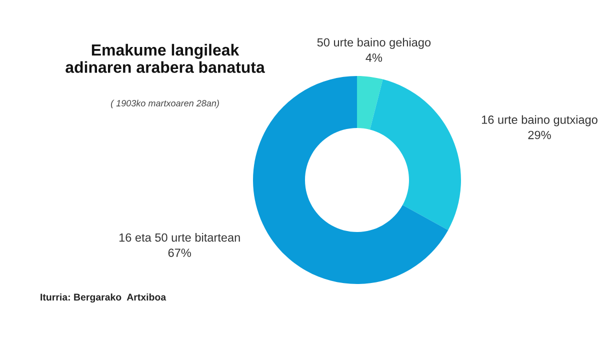 This screenshot has height=338, width=600. I want to click on data-label: 4%, so click(374, 58).